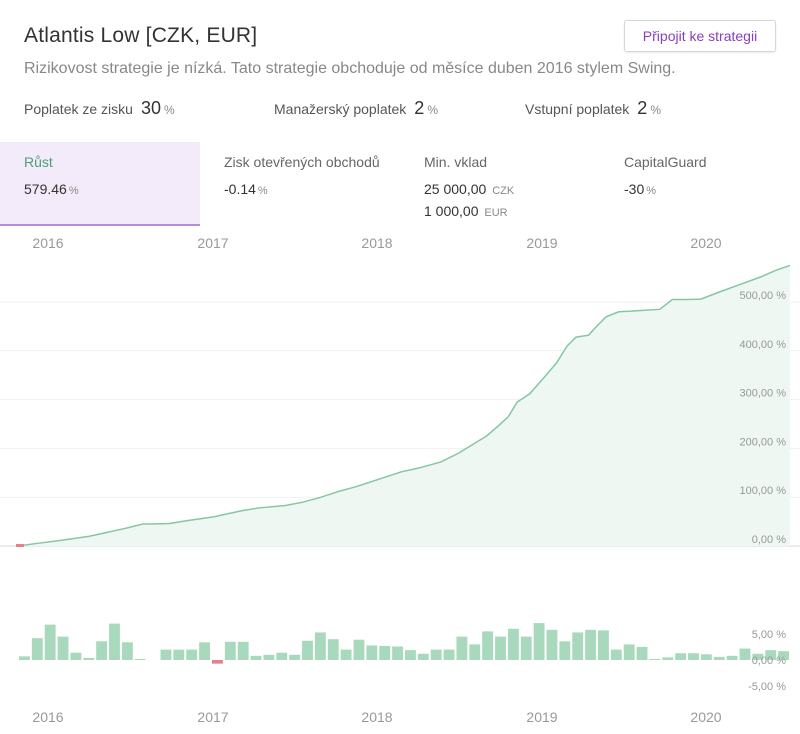 The width and height of the screenshot is (800, 734). What do you see at coordinates (169, 110) in the screenshot?
I see `profit-fee-unit: %` at bounding box center [169, 110].